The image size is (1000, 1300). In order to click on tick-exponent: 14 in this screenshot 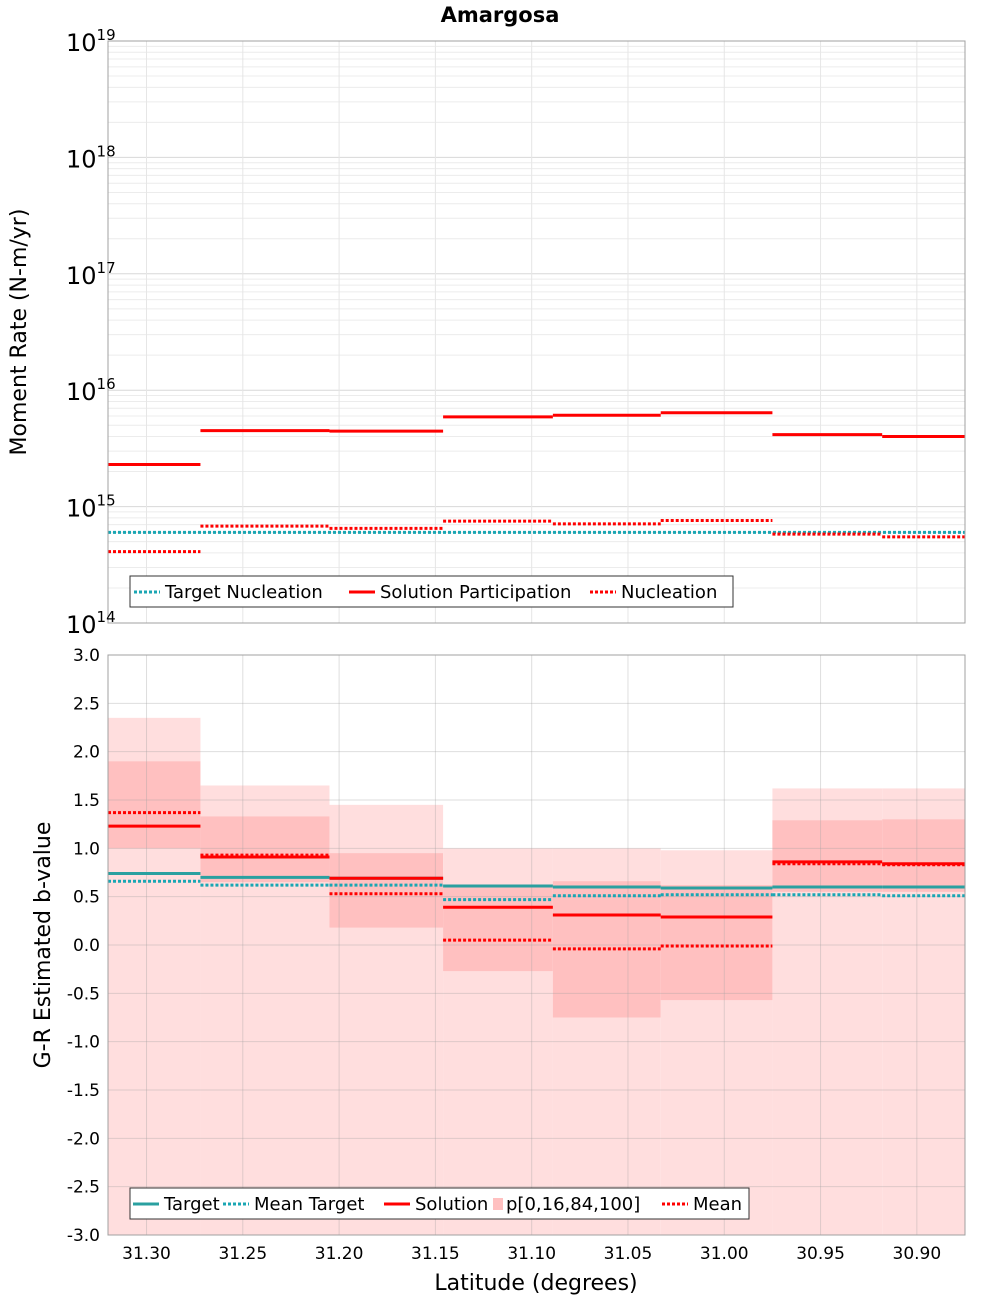, I will do `click(106, 617)`.